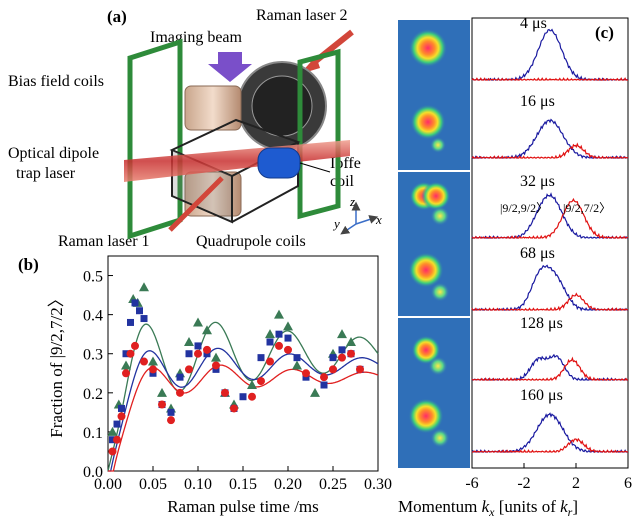  Describe the element at coordinates (53, 153) in the screenshot. I see `label-optical-dipole: Optical dipole` at that location.